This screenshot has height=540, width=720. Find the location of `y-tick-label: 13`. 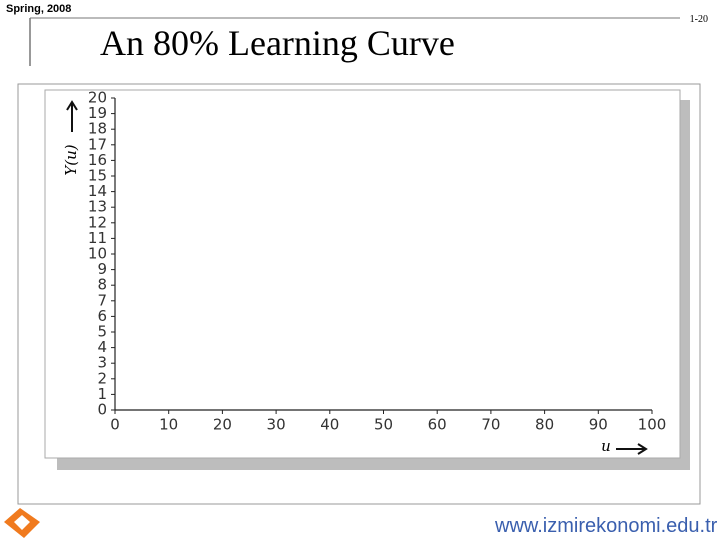

y-tick-label: 13 is located at coordinates (97, 207).